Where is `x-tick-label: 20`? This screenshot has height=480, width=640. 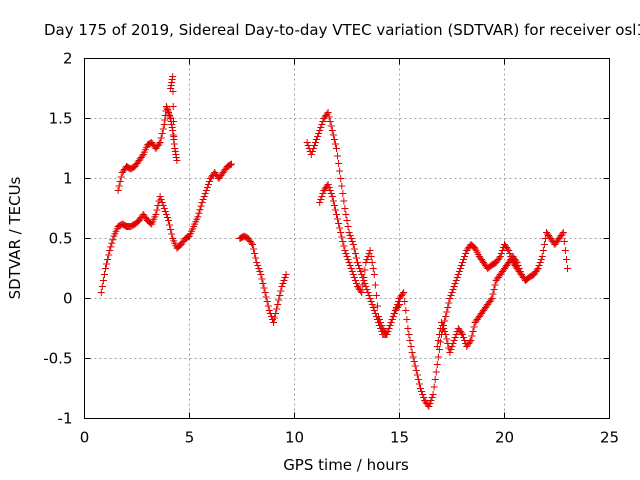 x-tick-label: 20 is located at coordinates (504, 438).